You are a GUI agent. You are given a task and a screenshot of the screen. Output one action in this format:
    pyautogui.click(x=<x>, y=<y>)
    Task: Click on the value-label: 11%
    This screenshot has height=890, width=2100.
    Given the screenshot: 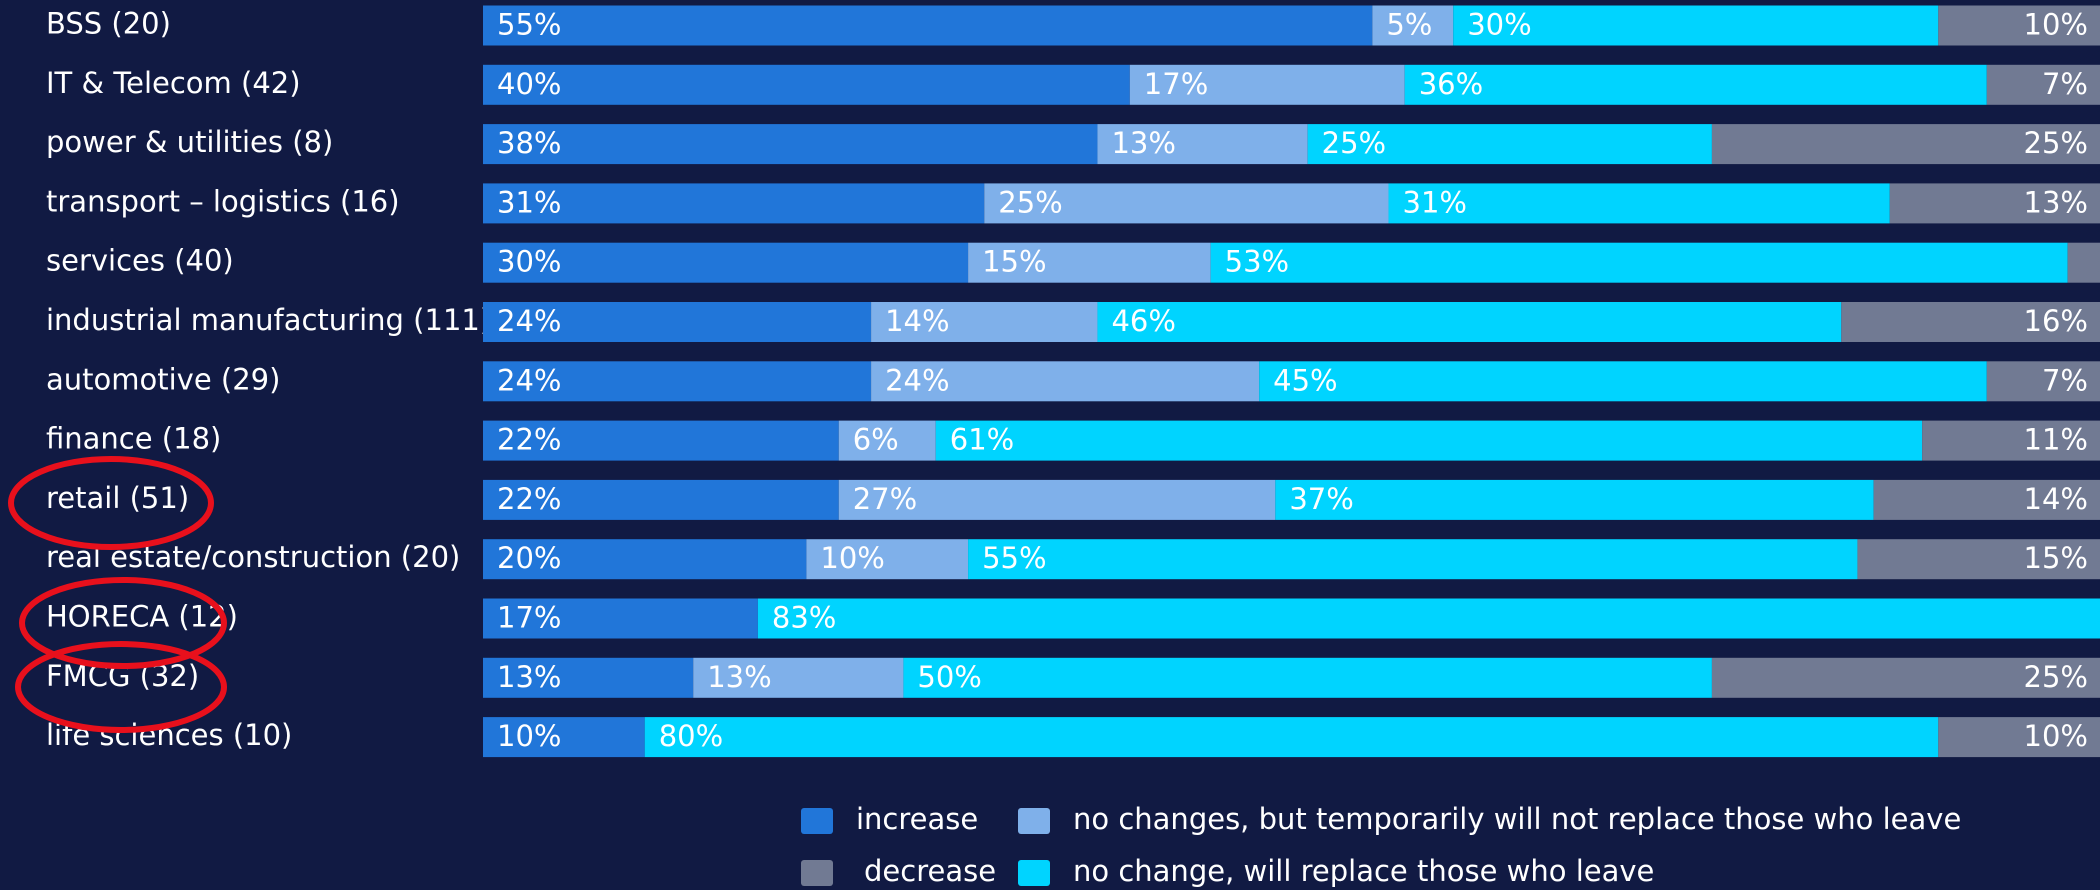 What is the action you would take?
    pyautogui.click(x=2056, y=440)
    